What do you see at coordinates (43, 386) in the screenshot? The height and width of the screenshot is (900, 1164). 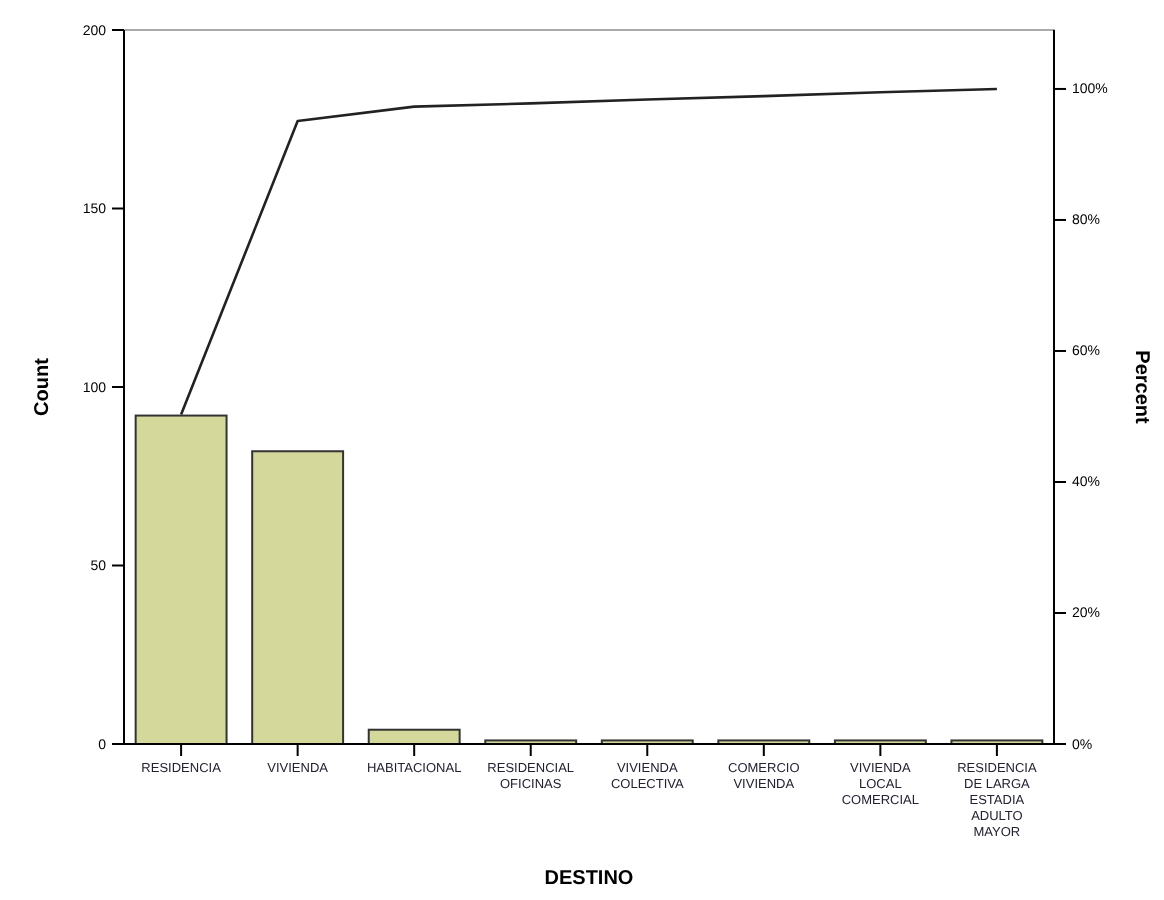 I see `y-axis-title: Count` at bounding box center [43, 386].